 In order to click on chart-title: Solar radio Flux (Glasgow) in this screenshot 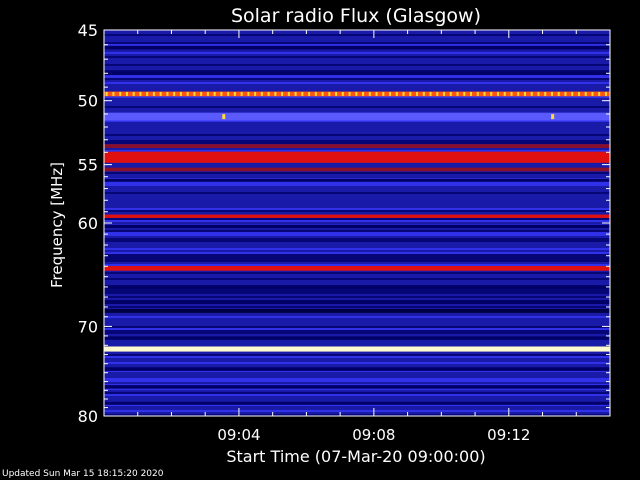, I will do `click(356, 16)`.